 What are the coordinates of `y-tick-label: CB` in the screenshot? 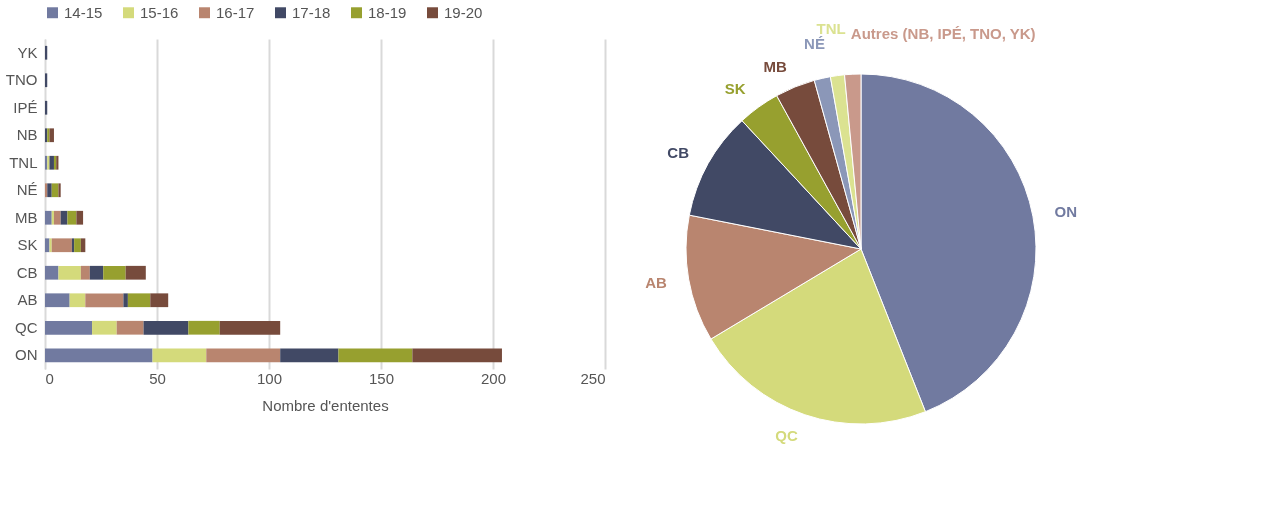 It's located at (27, 272).